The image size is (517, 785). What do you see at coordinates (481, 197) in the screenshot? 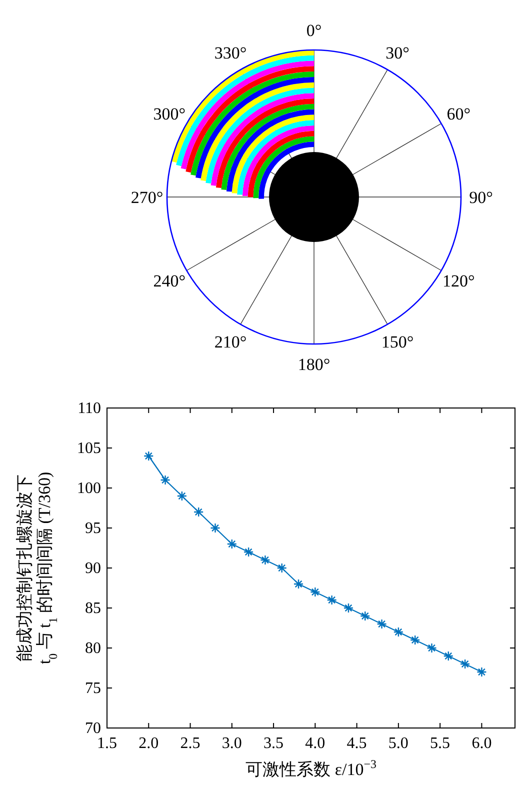
I see `category-label: 90°` at bounding box center [481, 197].